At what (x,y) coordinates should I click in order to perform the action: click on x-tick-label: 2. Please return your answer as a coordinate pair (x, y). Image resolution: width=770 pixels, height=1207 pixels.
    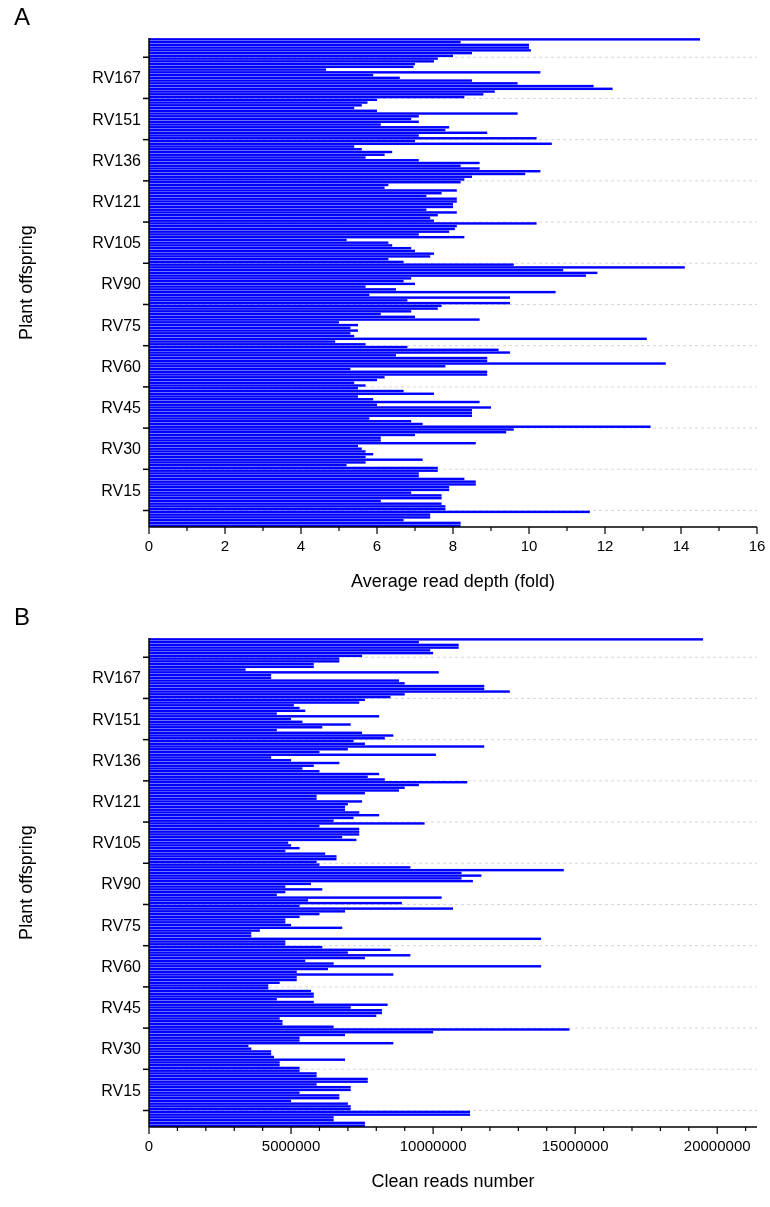
    Looking at the image, I should click on (225, 545).